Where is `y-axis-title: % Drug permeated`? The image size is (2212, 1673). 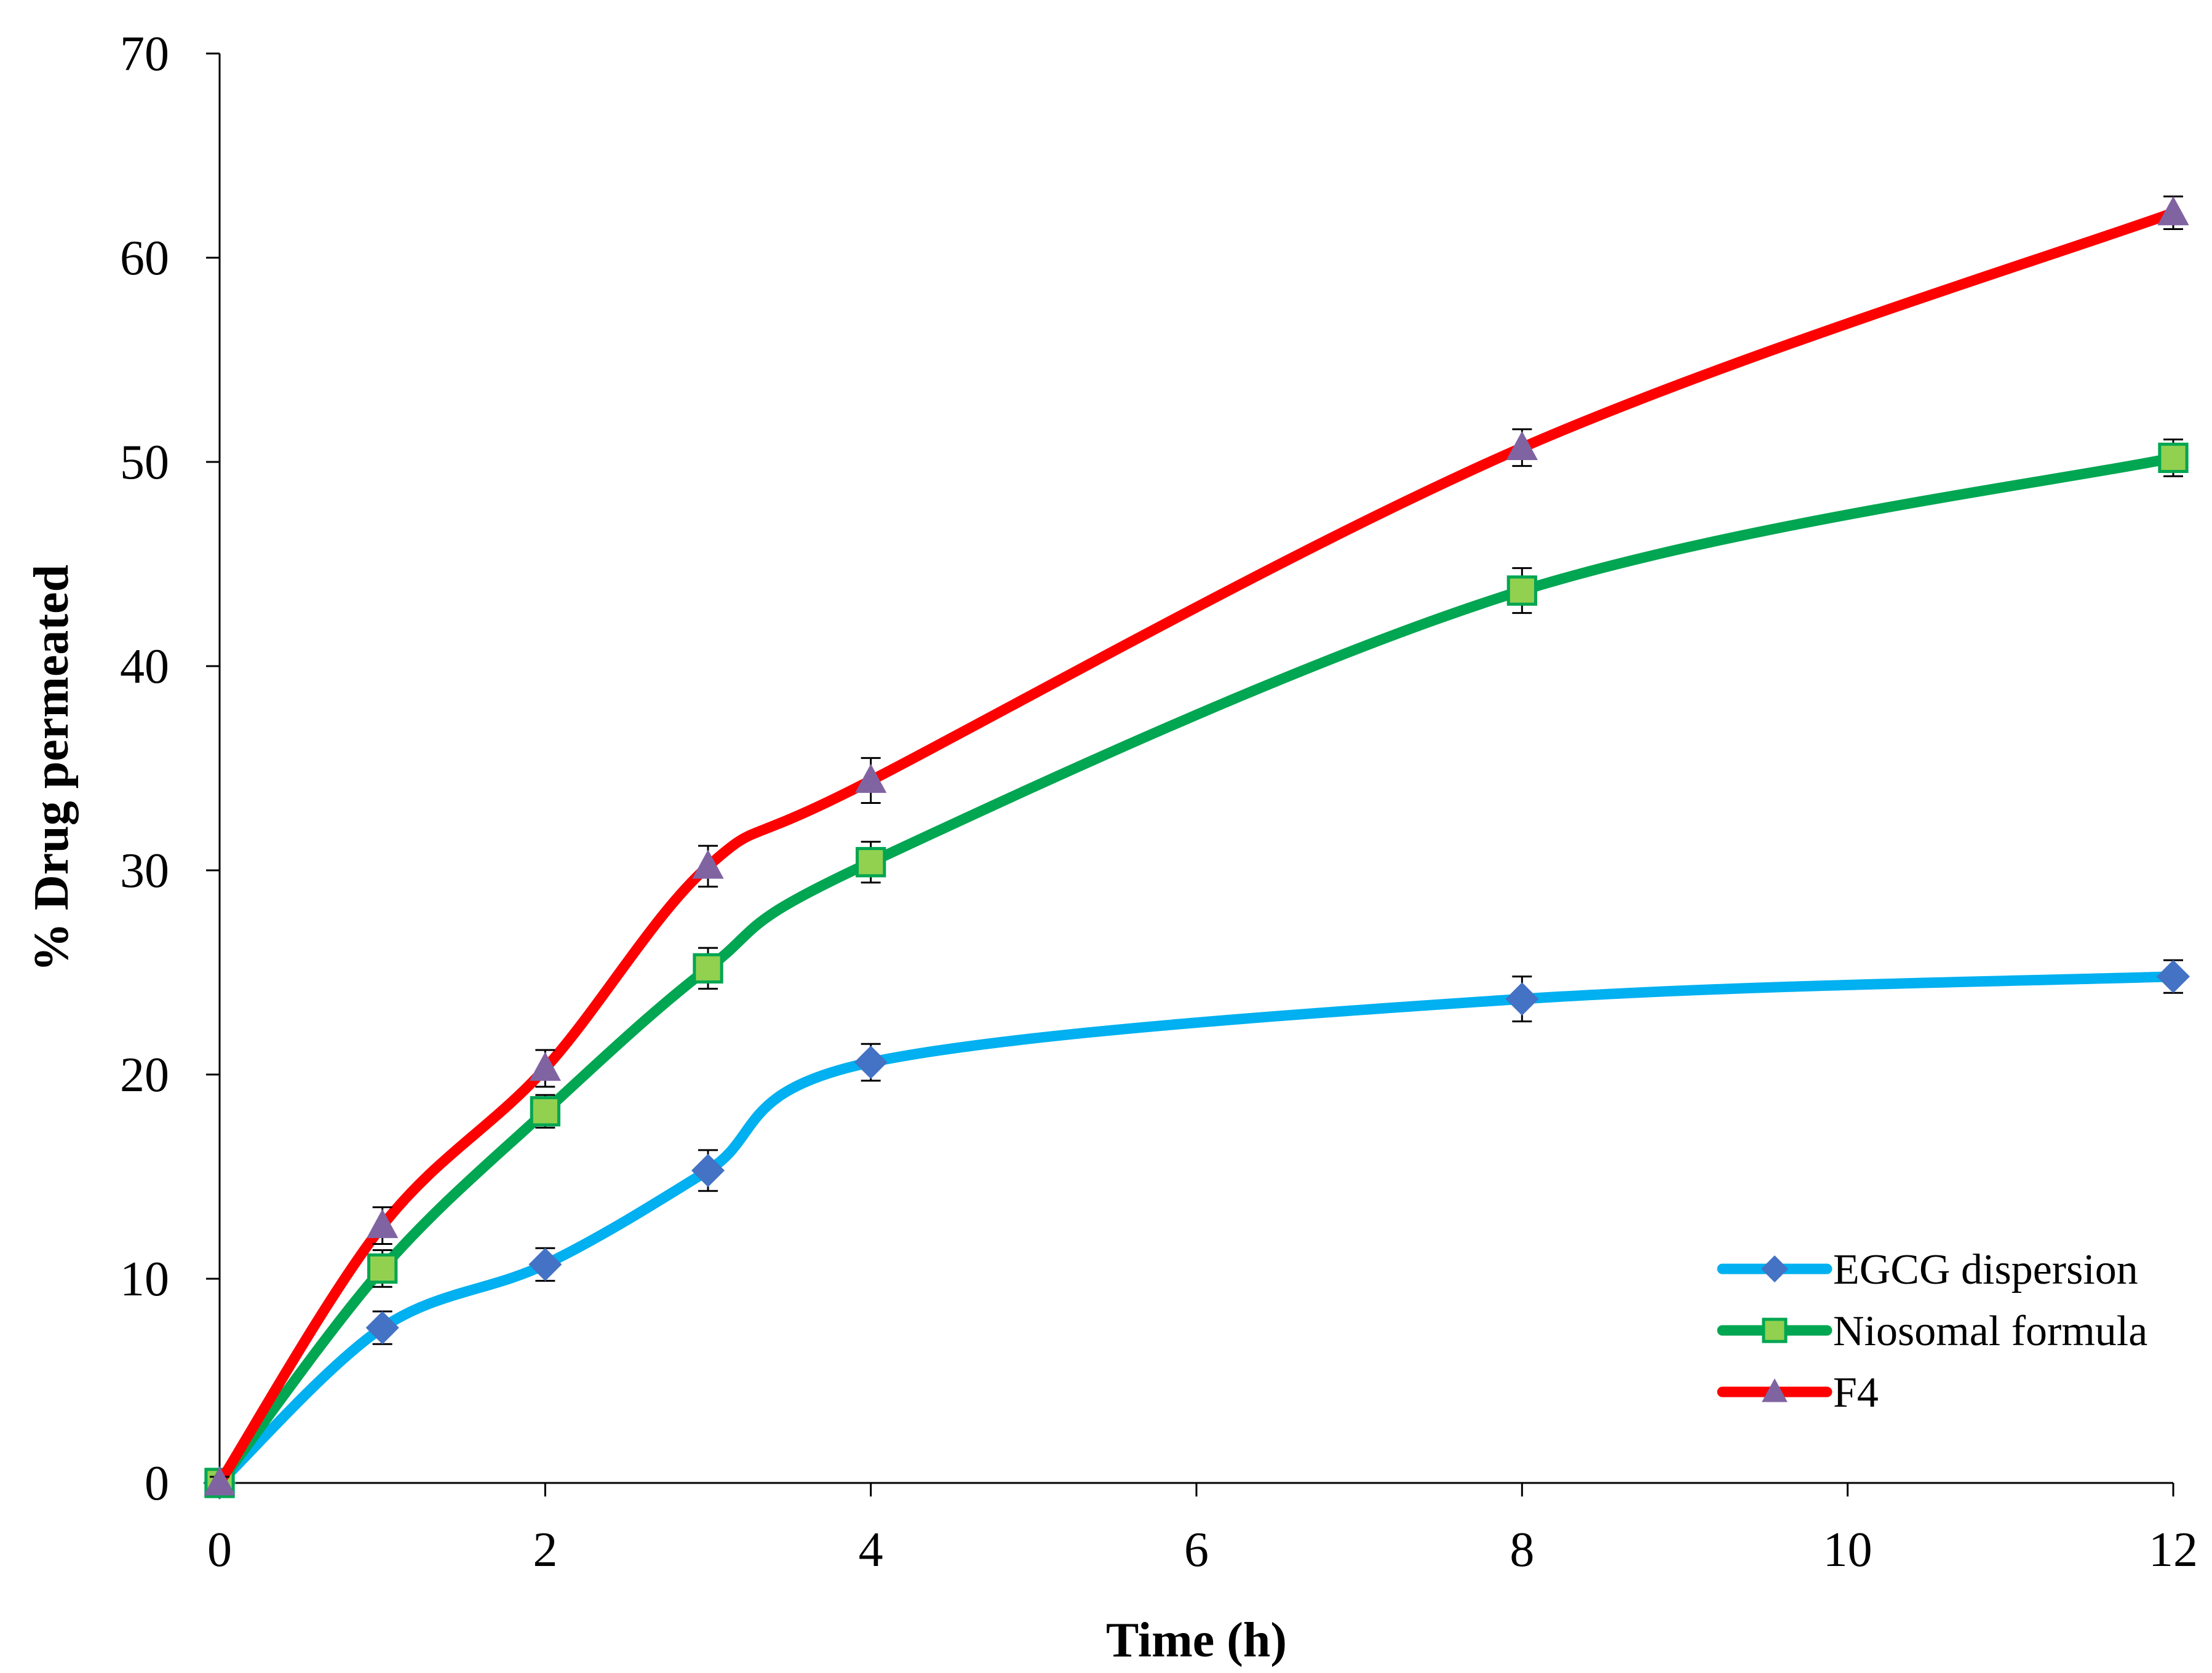
y-axis-title: % Drug permeated is located at coordinates (52, 769).